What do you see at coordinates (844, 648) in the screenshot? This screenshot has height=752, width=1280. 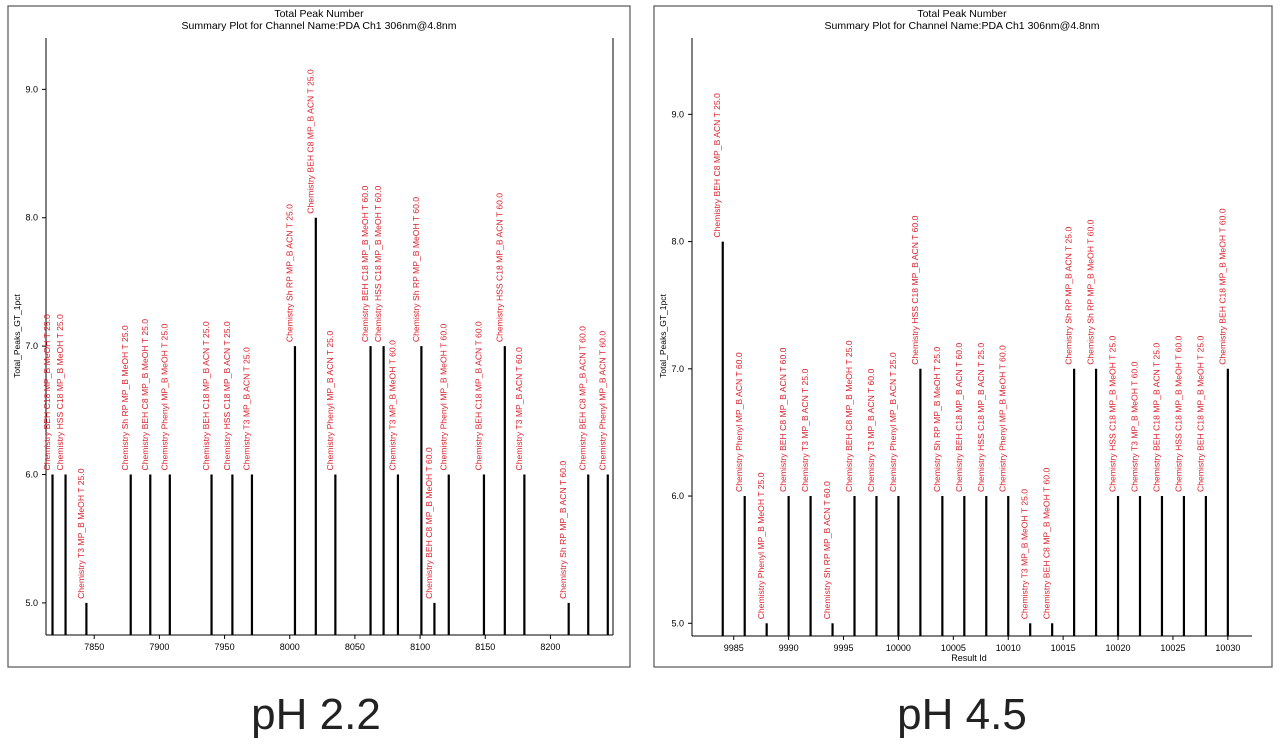 I see `x-tick-label: 9995` at bounding box center [844, 648].